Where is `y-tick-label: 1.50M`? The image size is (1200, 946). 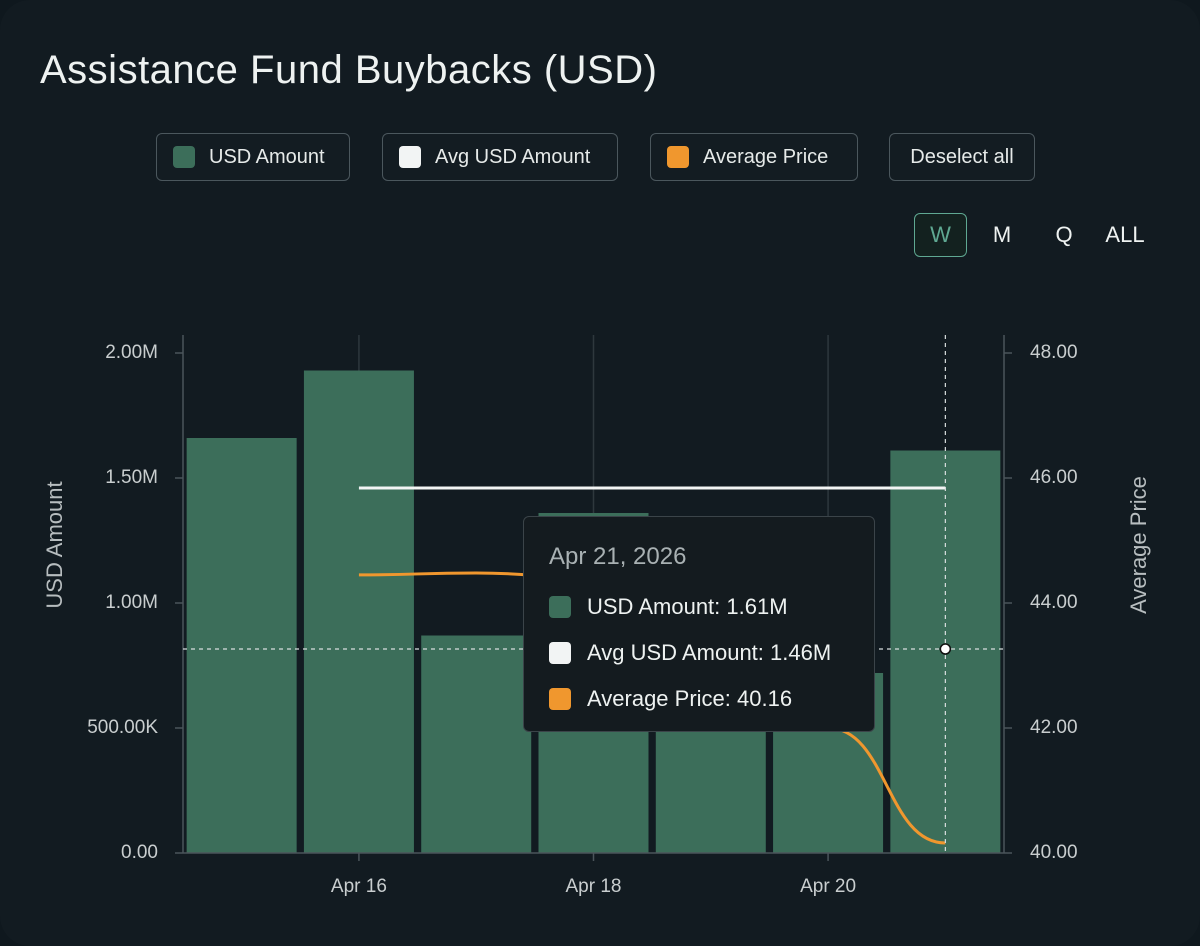 y-tick-label: 1.50M is located at coordinates (131, 477).